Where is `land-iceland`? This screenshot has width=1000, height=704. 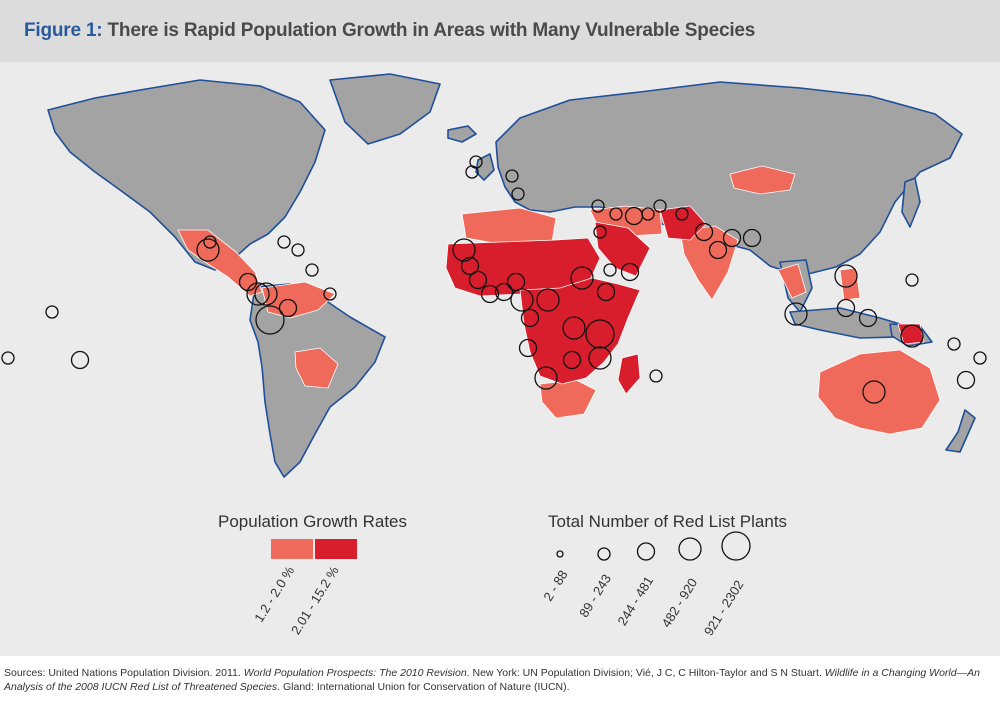 land-iceland is located at coordinates (462, 134).